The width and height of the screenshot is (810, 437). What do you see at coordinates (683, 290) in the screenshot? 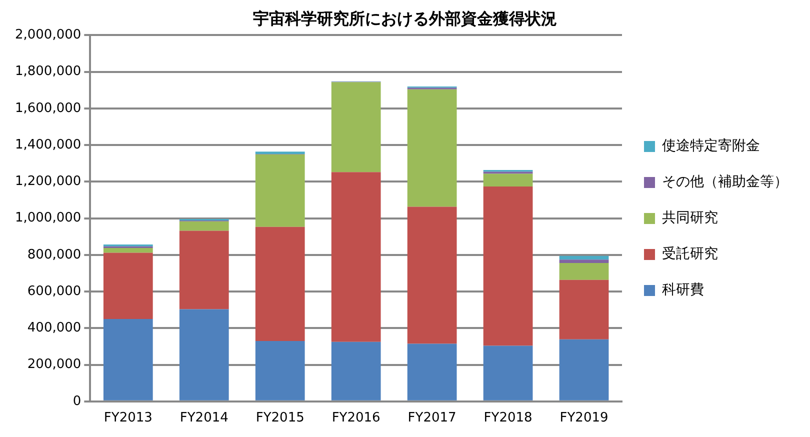
I see `legend-label: 科研費` at bounding box center [683, 290].